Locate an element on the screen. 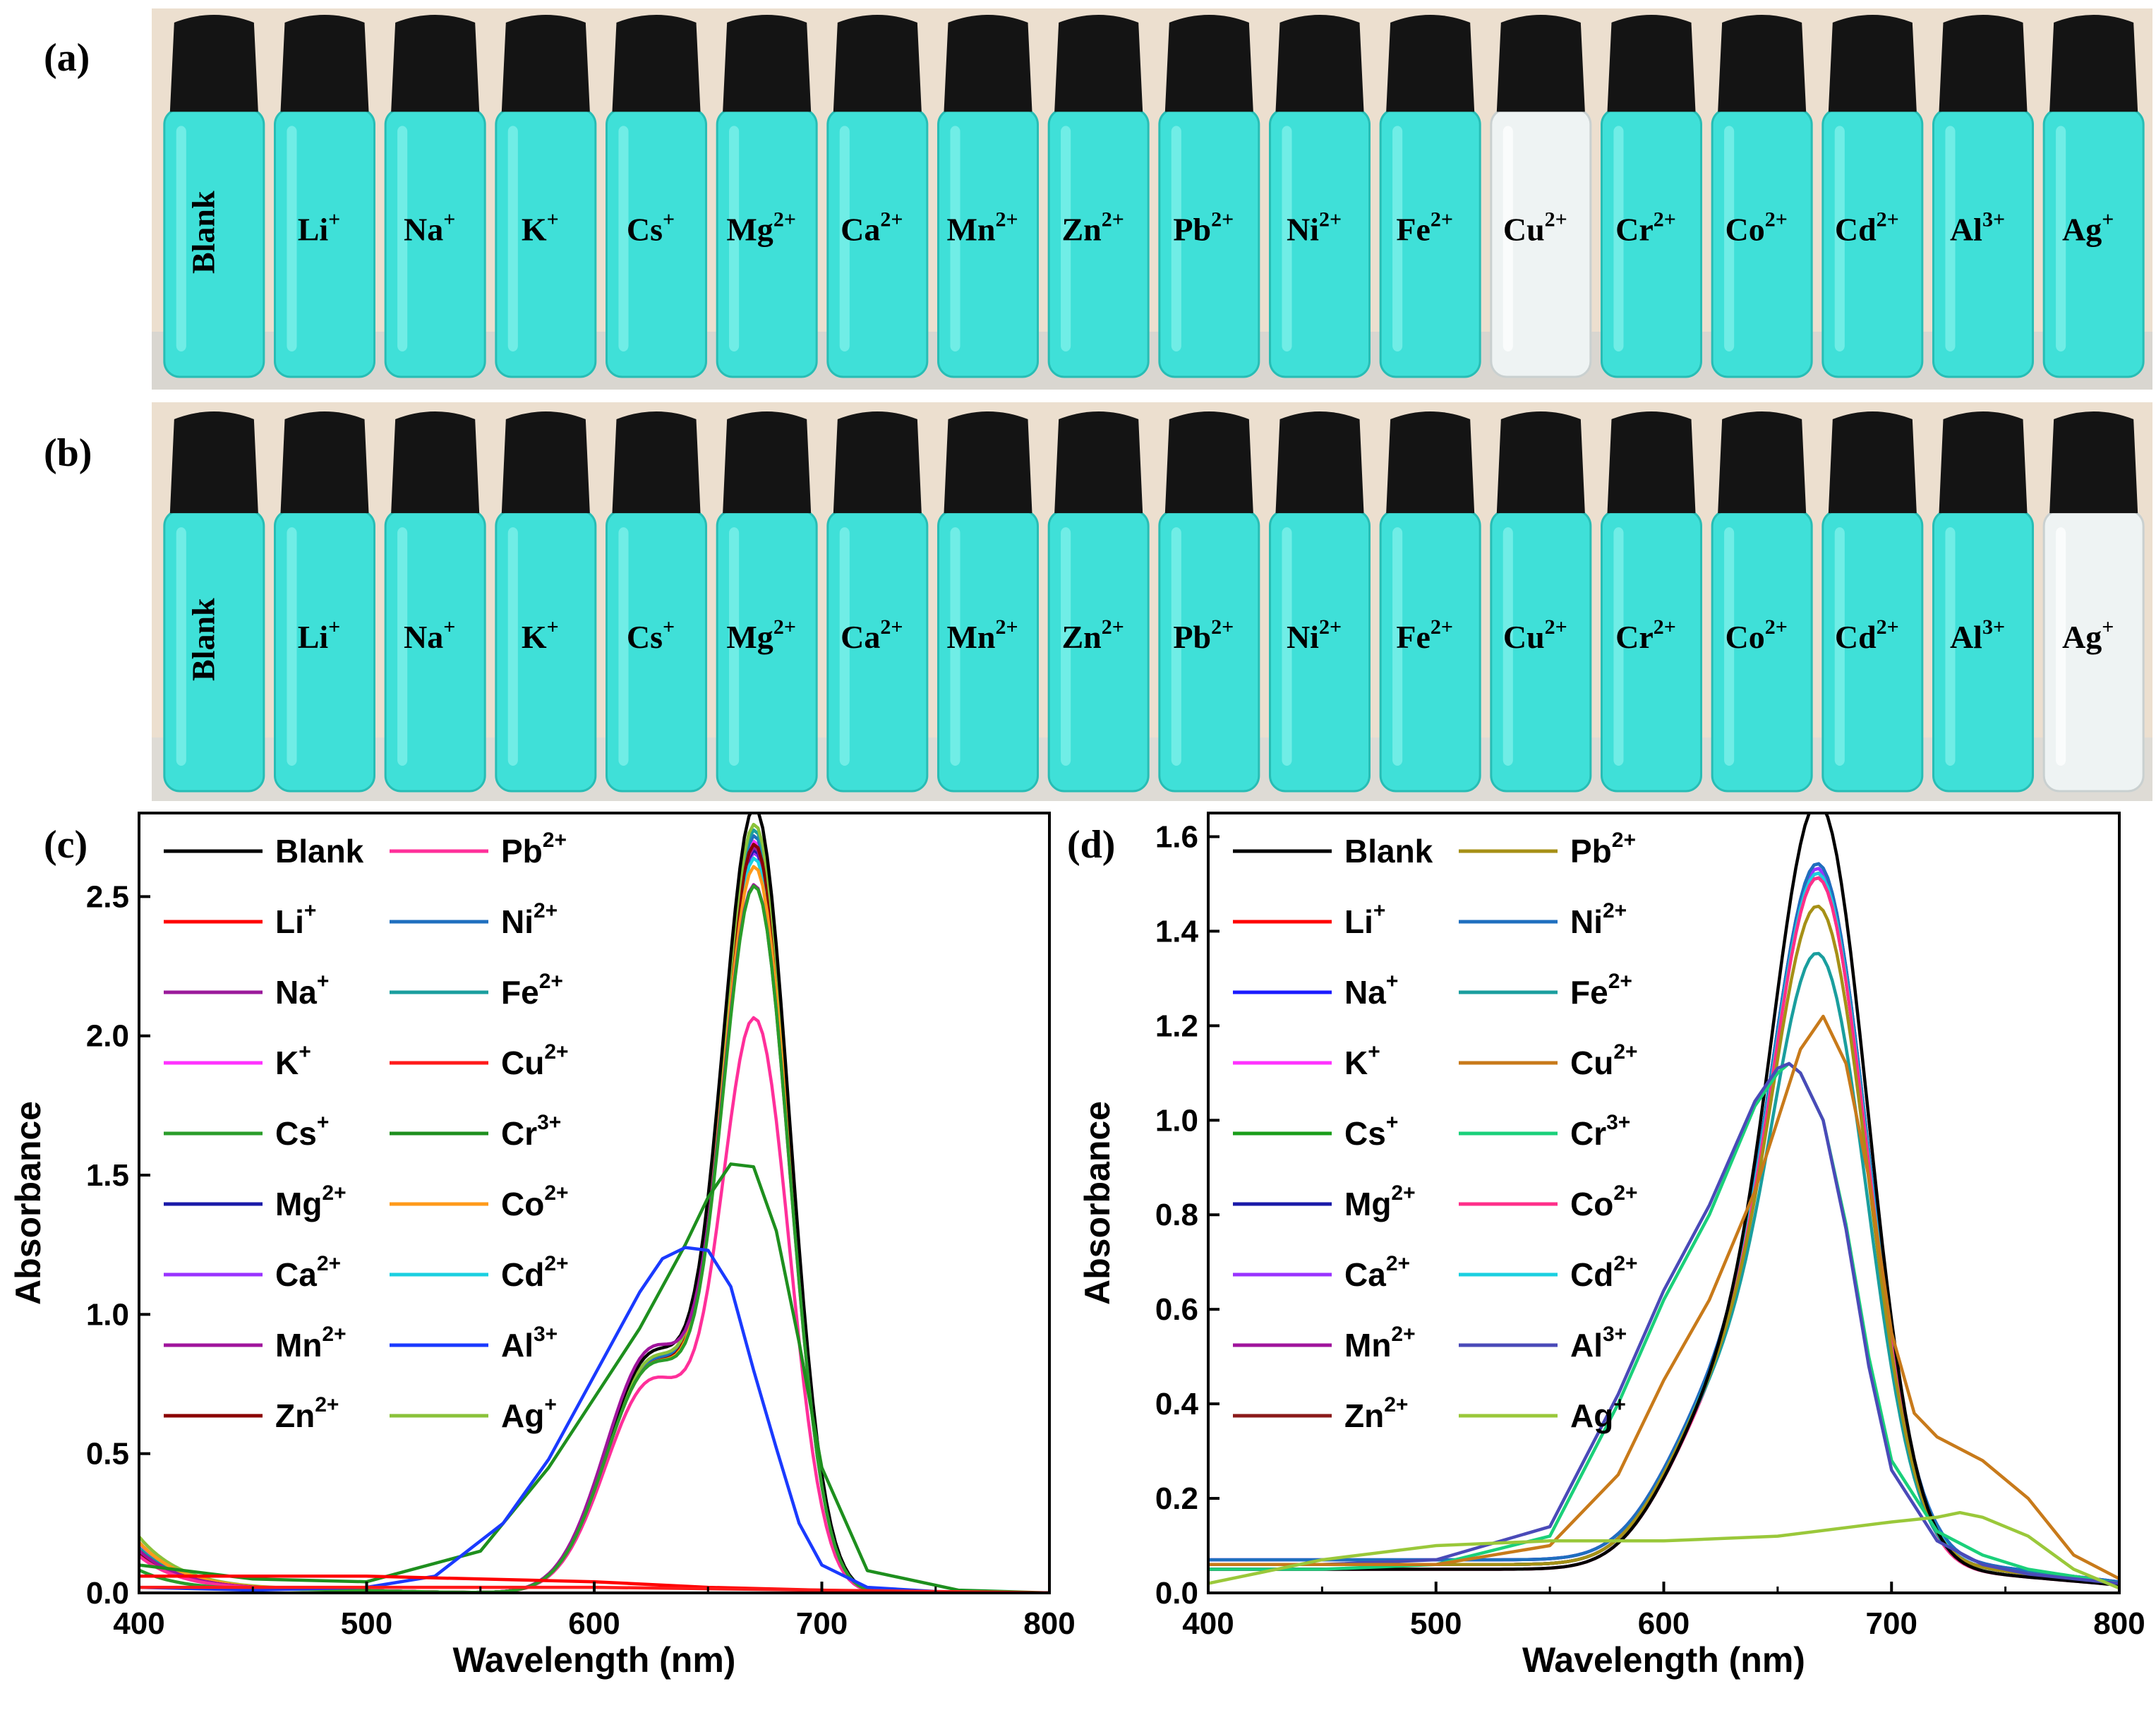 Image resolution: width=2156 pixels, height=1715 pixels. x-tick-label: 500 is located at coordinates (1436, 1623).